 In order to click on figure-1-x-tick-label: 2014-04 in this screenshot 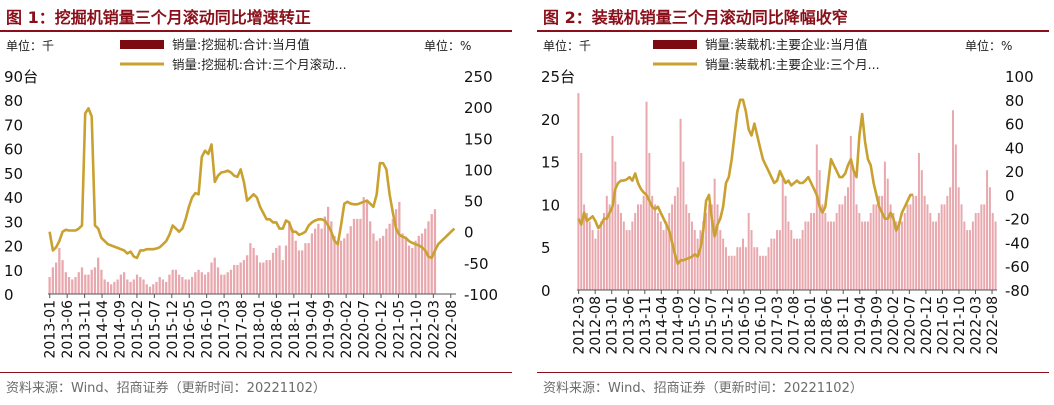, I will do `click(103, 329)`.